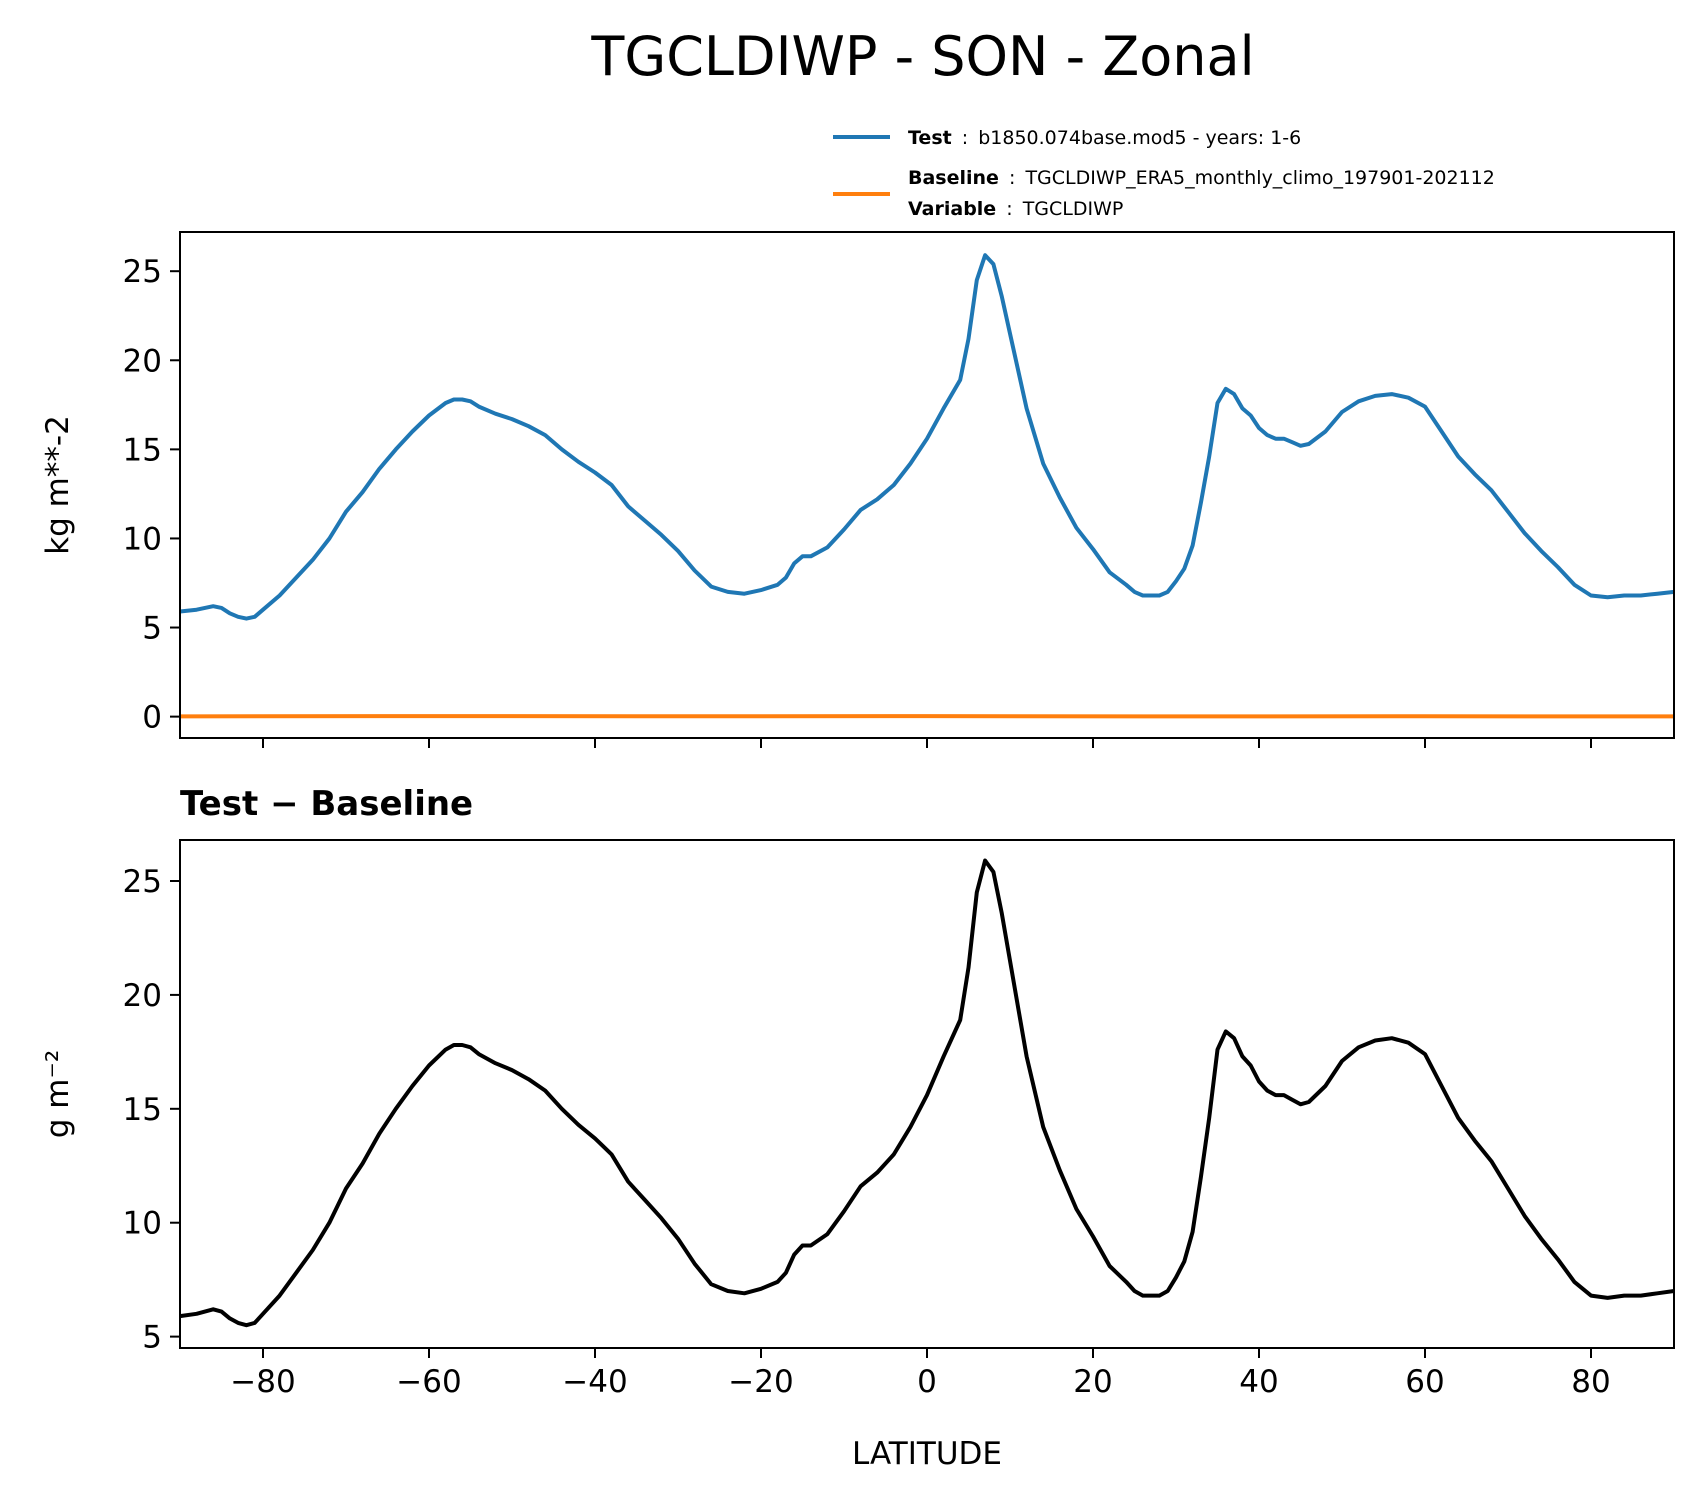  What do you see at coordinates (142, 996) in the screenshot?
I see `bottom-y-tick-label: 20` at bounding box center [142, 996].